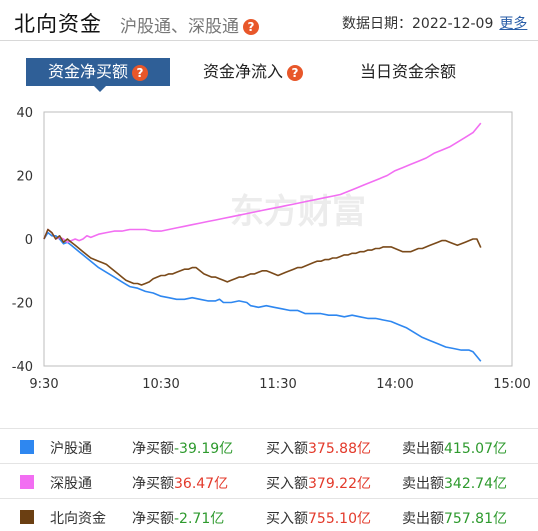 The height and width of the screenshot is (531, 538). What do you see at coordinates (339, 449) in the screenshot?
I see `buy-value: 375.88亿` at bounding box center [339, 449].